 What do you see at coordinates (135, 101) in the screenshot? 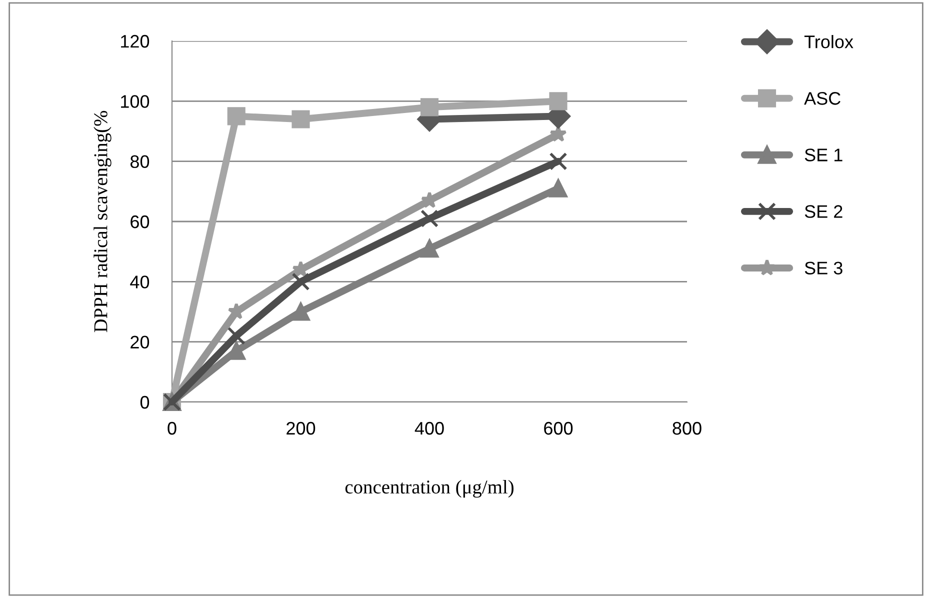
I see `y-tick-label: 100` at bounding box center [135, 101].